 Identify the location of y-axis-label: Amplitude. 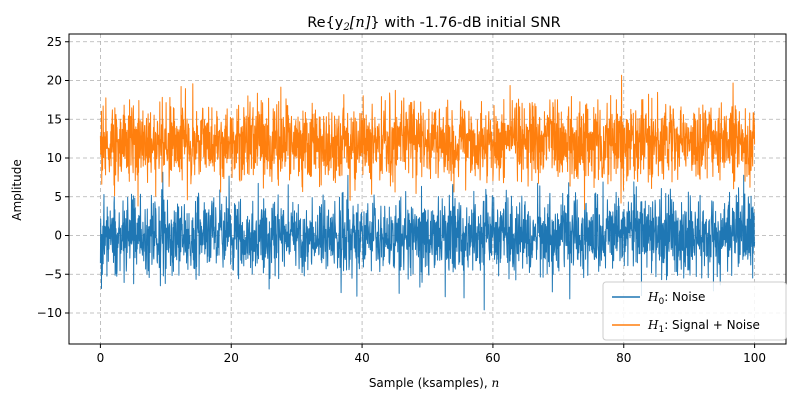
(17, 190).